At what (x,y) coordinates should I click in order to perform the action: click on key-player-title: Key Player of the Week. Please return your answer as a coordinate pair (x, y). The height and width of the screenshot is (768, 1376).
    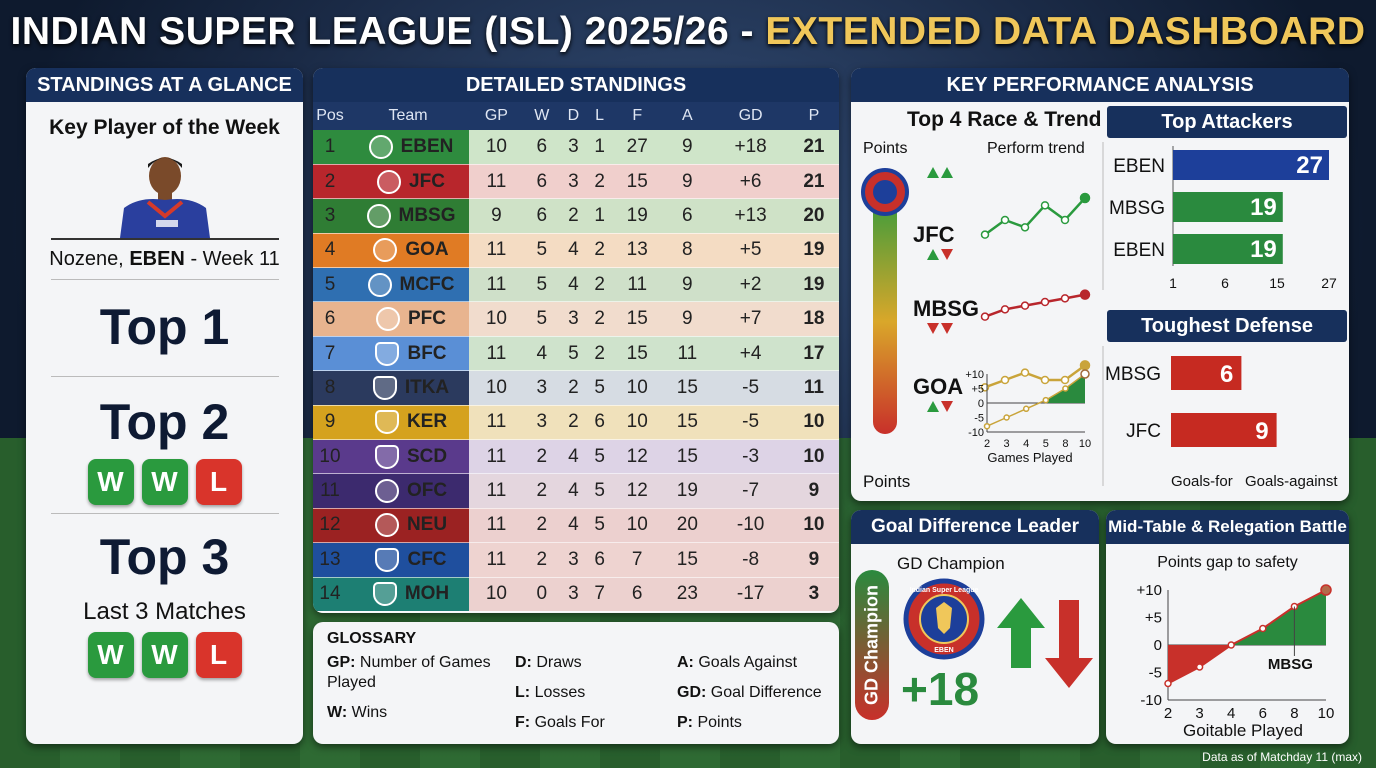
    Looking at the image, I should click on (164, 127).